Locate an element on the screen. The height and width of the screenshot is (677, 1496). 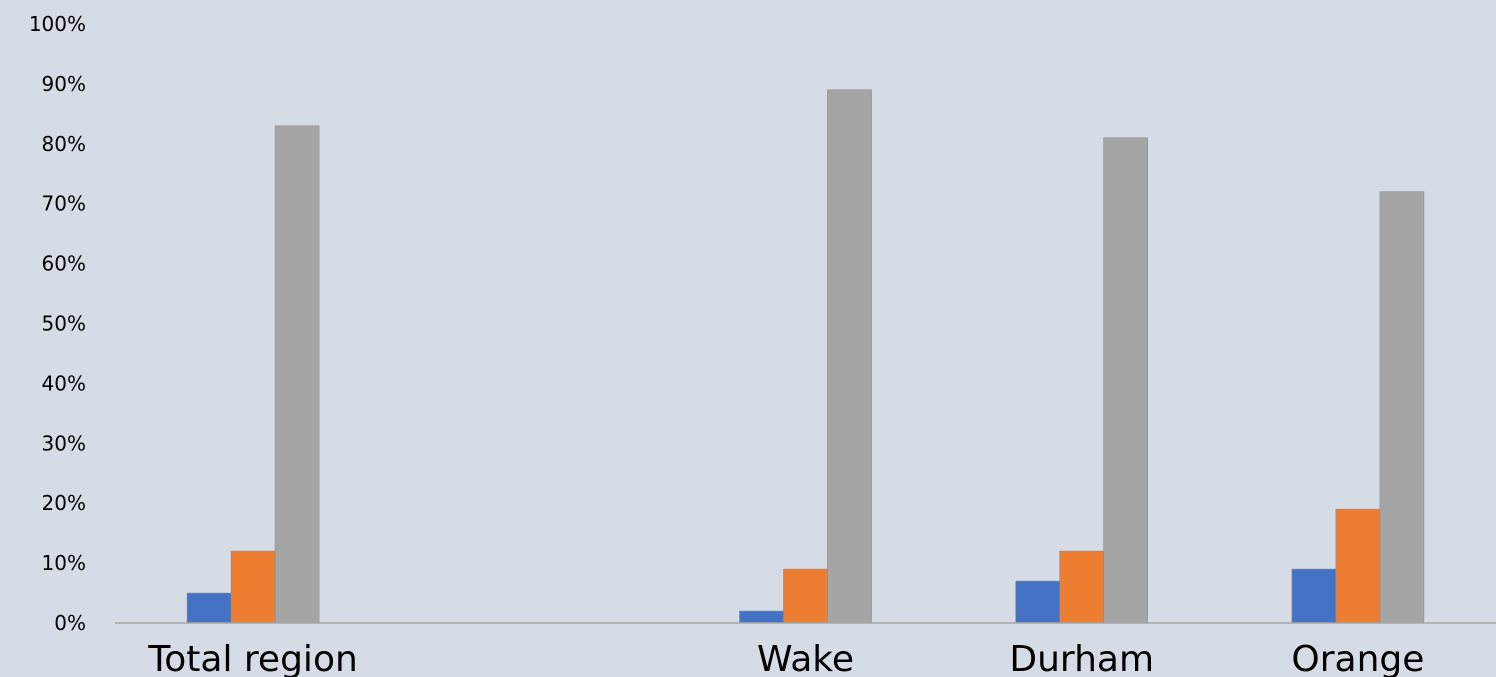
y-tick-label: 0% is located at coordinates (70, 623).